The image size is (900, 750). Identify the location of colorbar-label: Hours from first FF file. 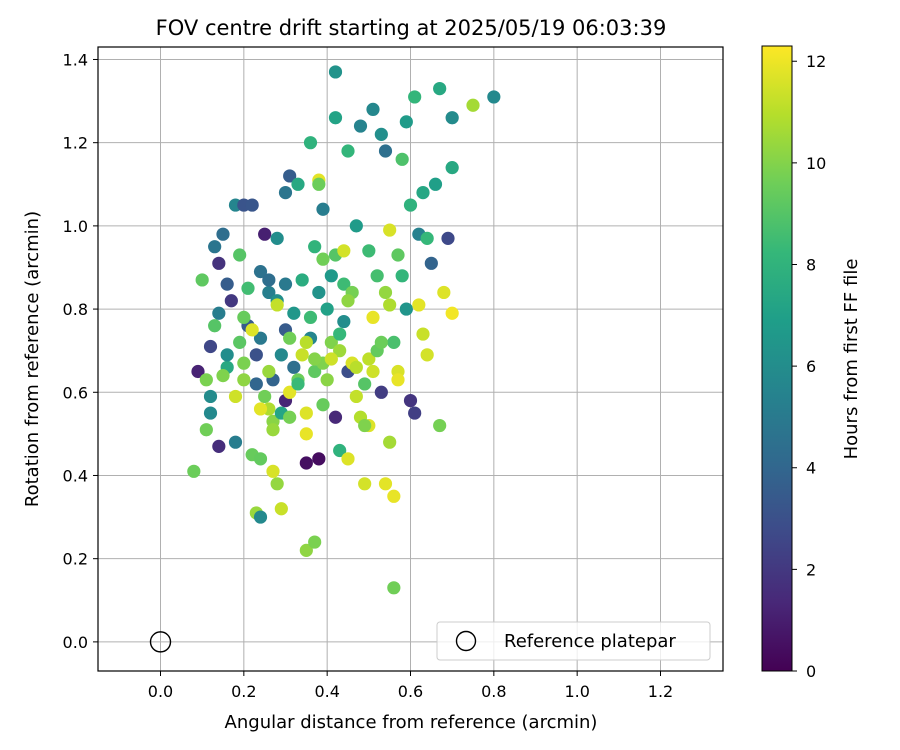
(851, 359).